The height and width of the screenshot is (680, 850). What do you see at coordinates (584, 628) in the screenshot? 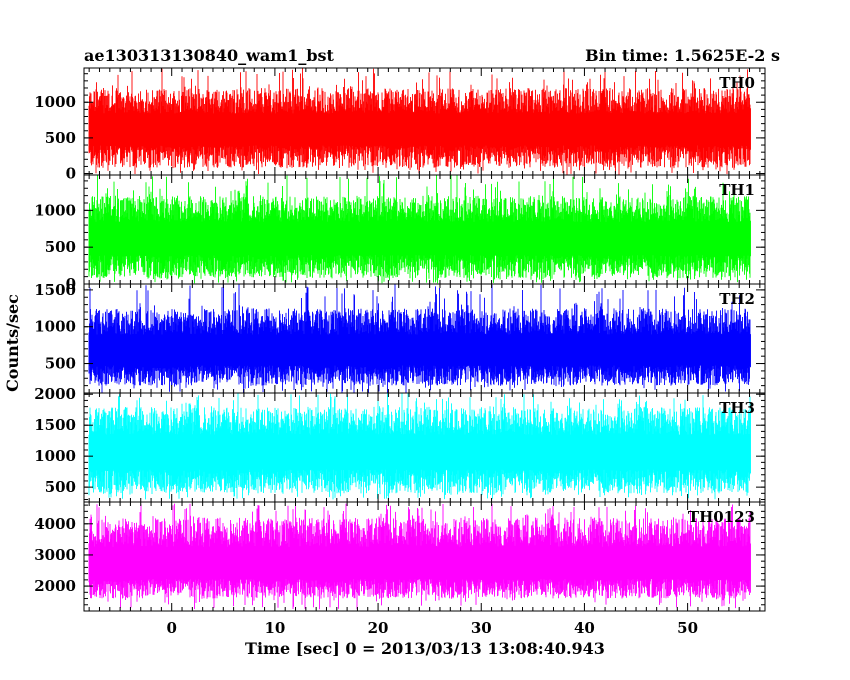
I see `x-tick-label: 40` at bounding box center [584, 628].